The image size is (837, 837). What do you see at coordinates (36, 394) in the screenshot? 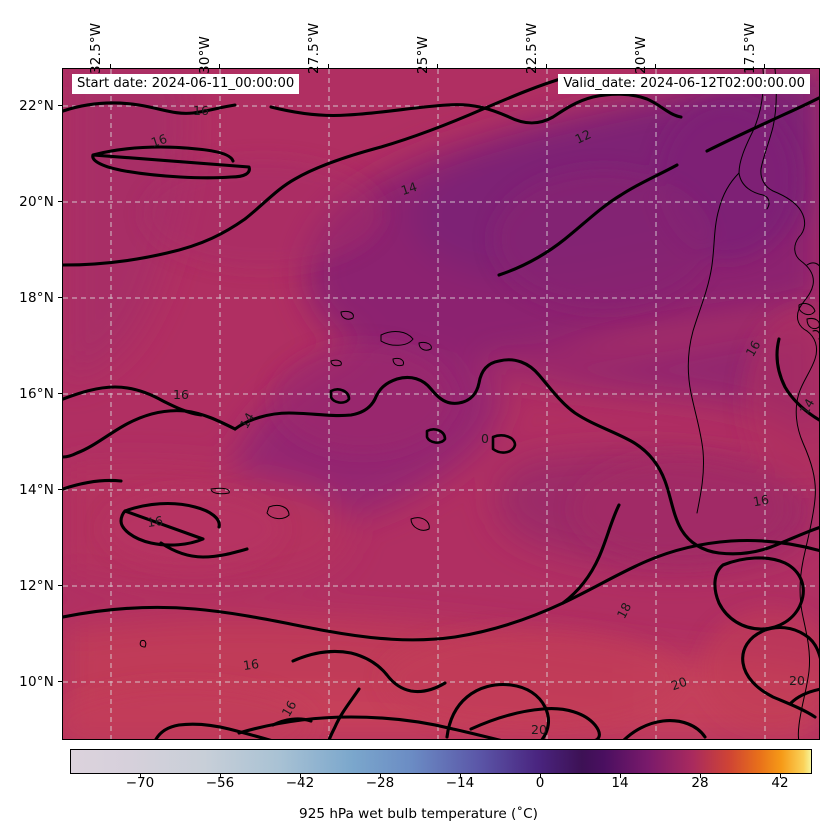
I see `y-tick-label: 16°N` at bounding box center [36, 394].